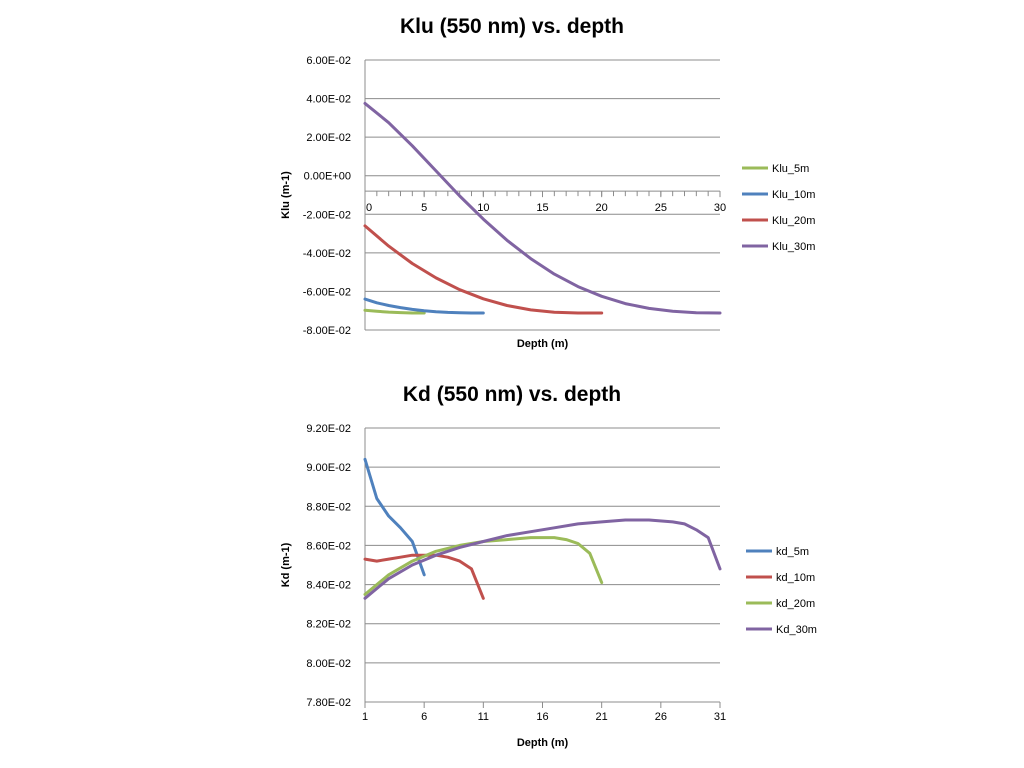  Describe the element at coordinates (793, 247) in the screenshot. I see `klu-legend-label: Klu_30m` at that location.